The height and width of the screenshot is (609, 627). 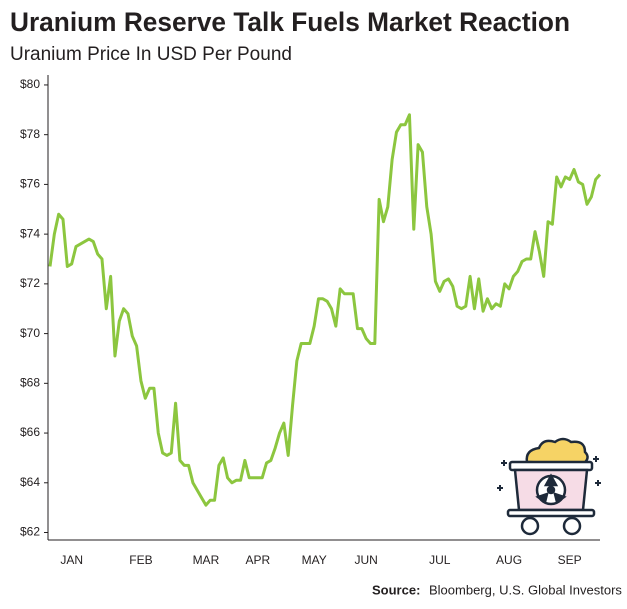 I want to click on x-tick-label: AUG, so click(x=509, y=560).